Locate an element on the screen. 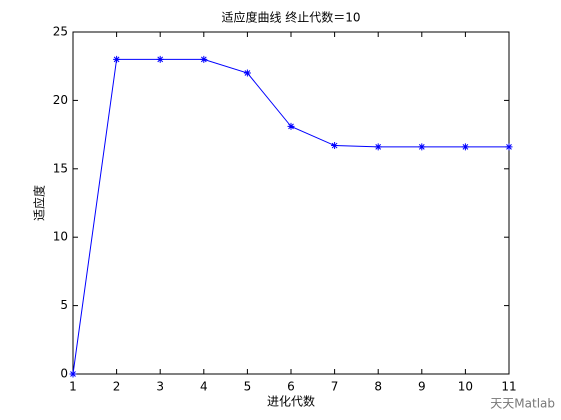 This screenshot has width=561, height=420. x-tick-label: 2 is located at coordinates (117, 387).